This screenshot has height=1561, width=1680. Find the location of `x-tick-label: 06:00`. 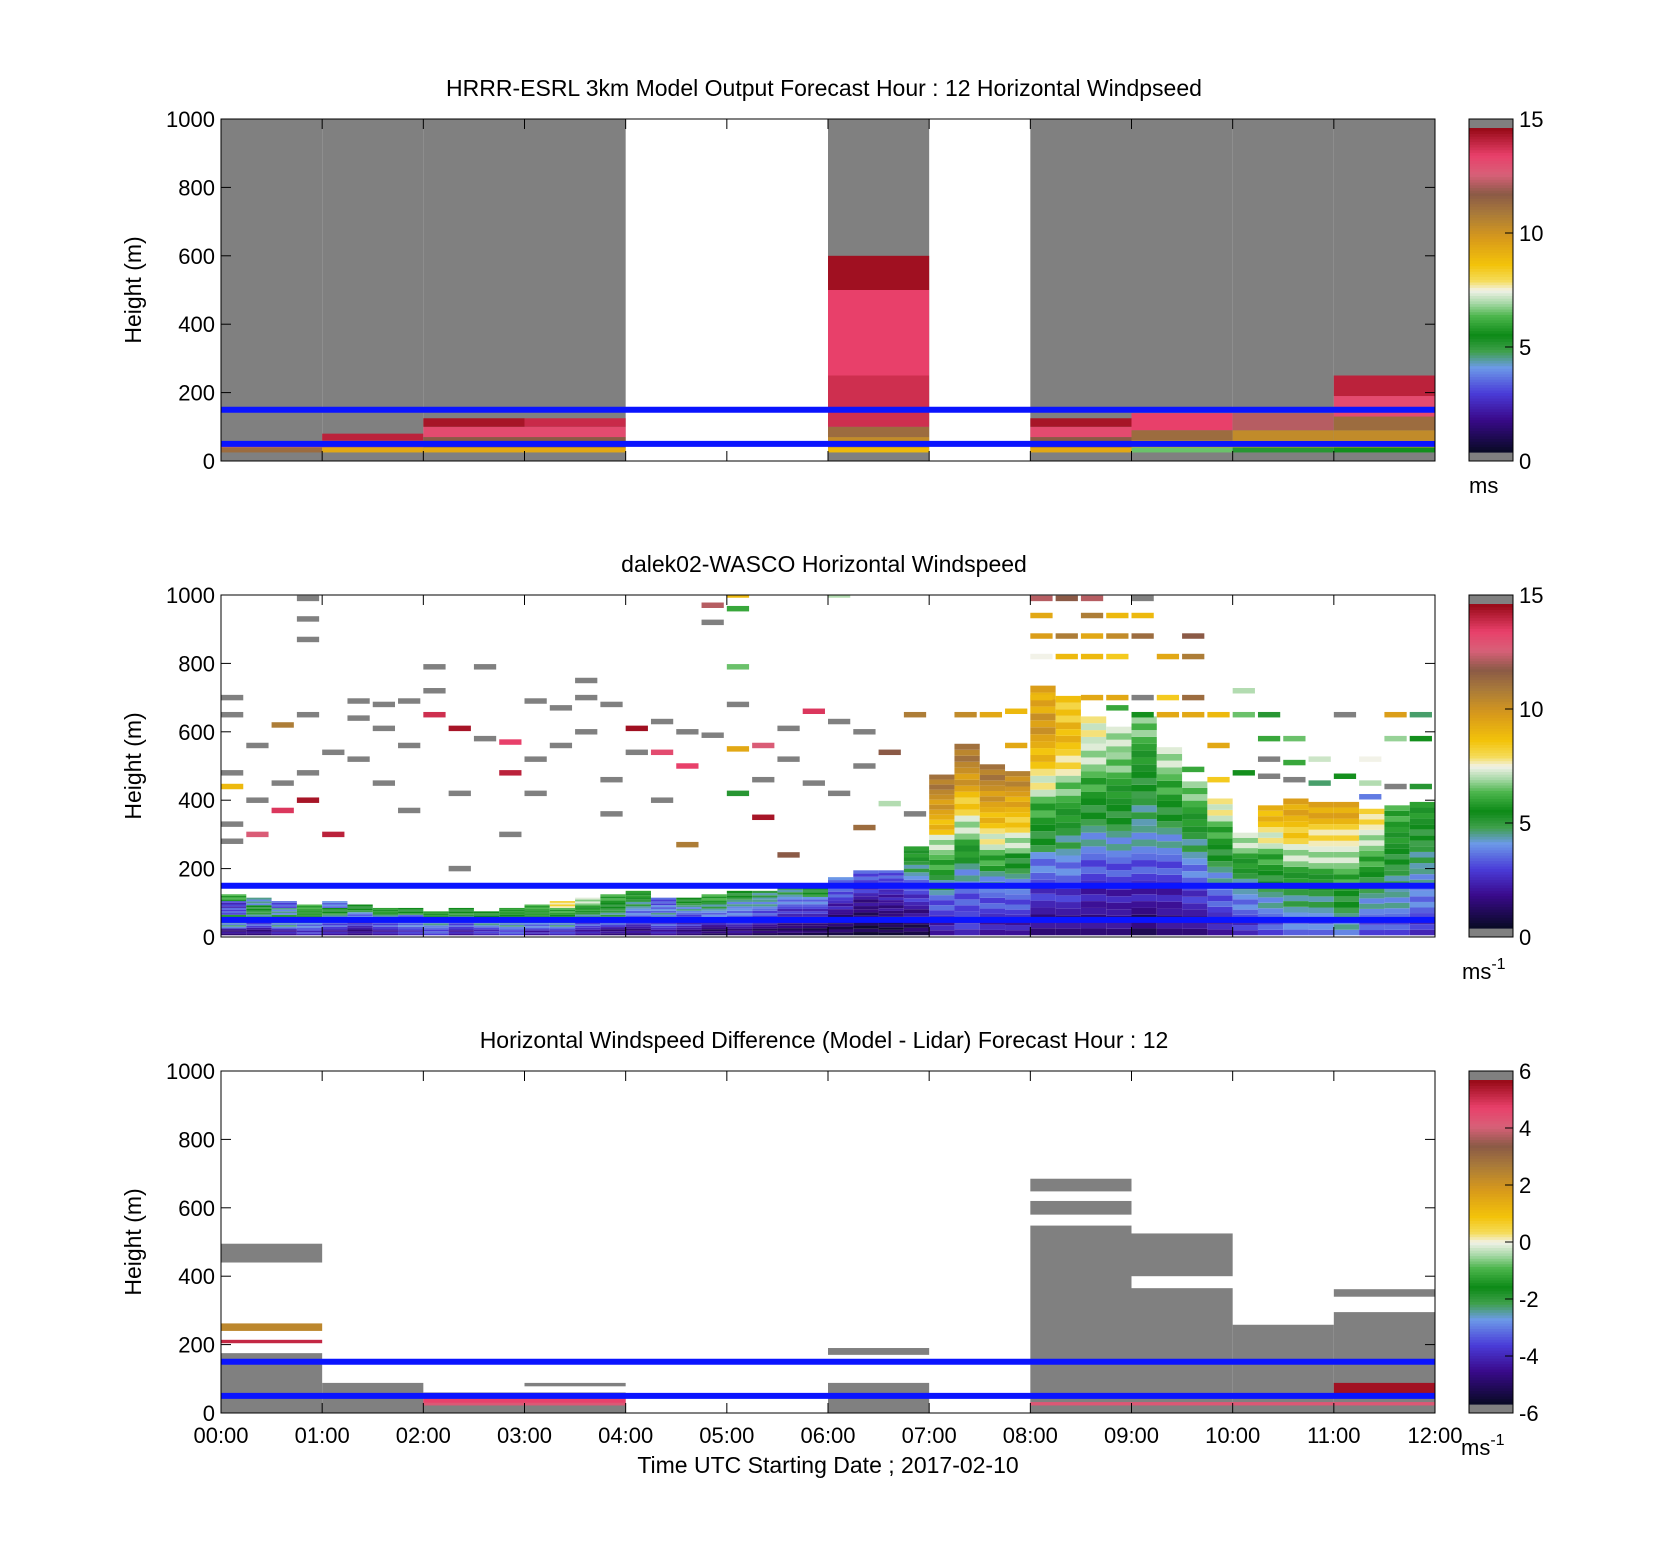

x-tick-label: 06:00 is located at coordinates (827, 1435).